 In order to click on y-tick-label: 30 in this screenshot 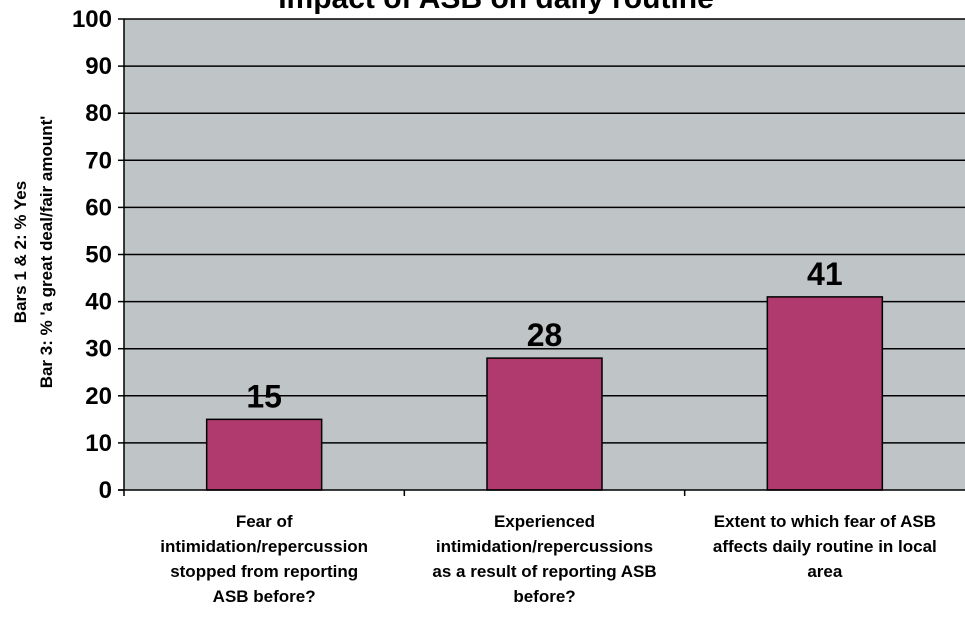, I will do `click(98, 349)`.